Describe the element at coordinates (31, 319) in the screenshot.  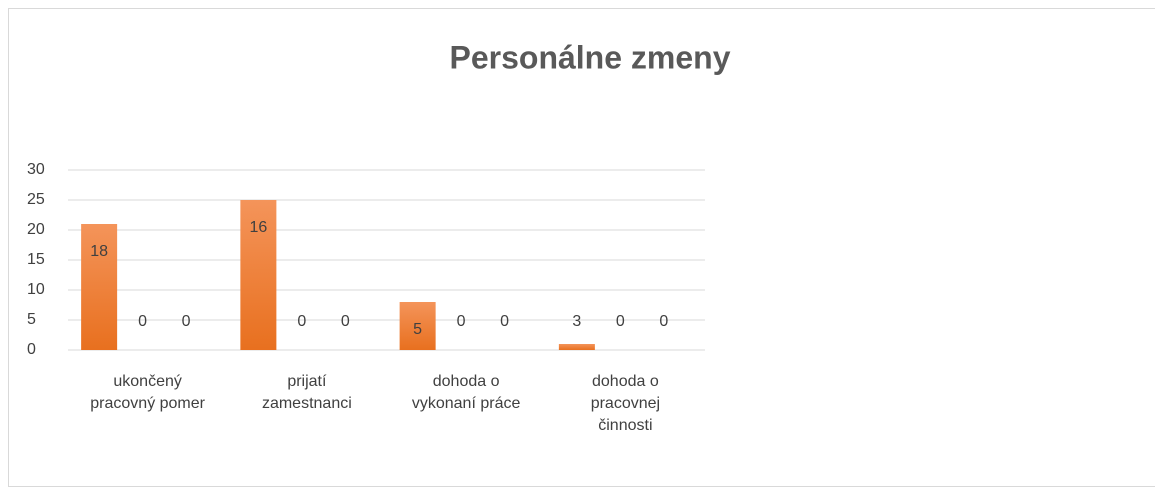
I see `y-tick-label: 5` at that location.